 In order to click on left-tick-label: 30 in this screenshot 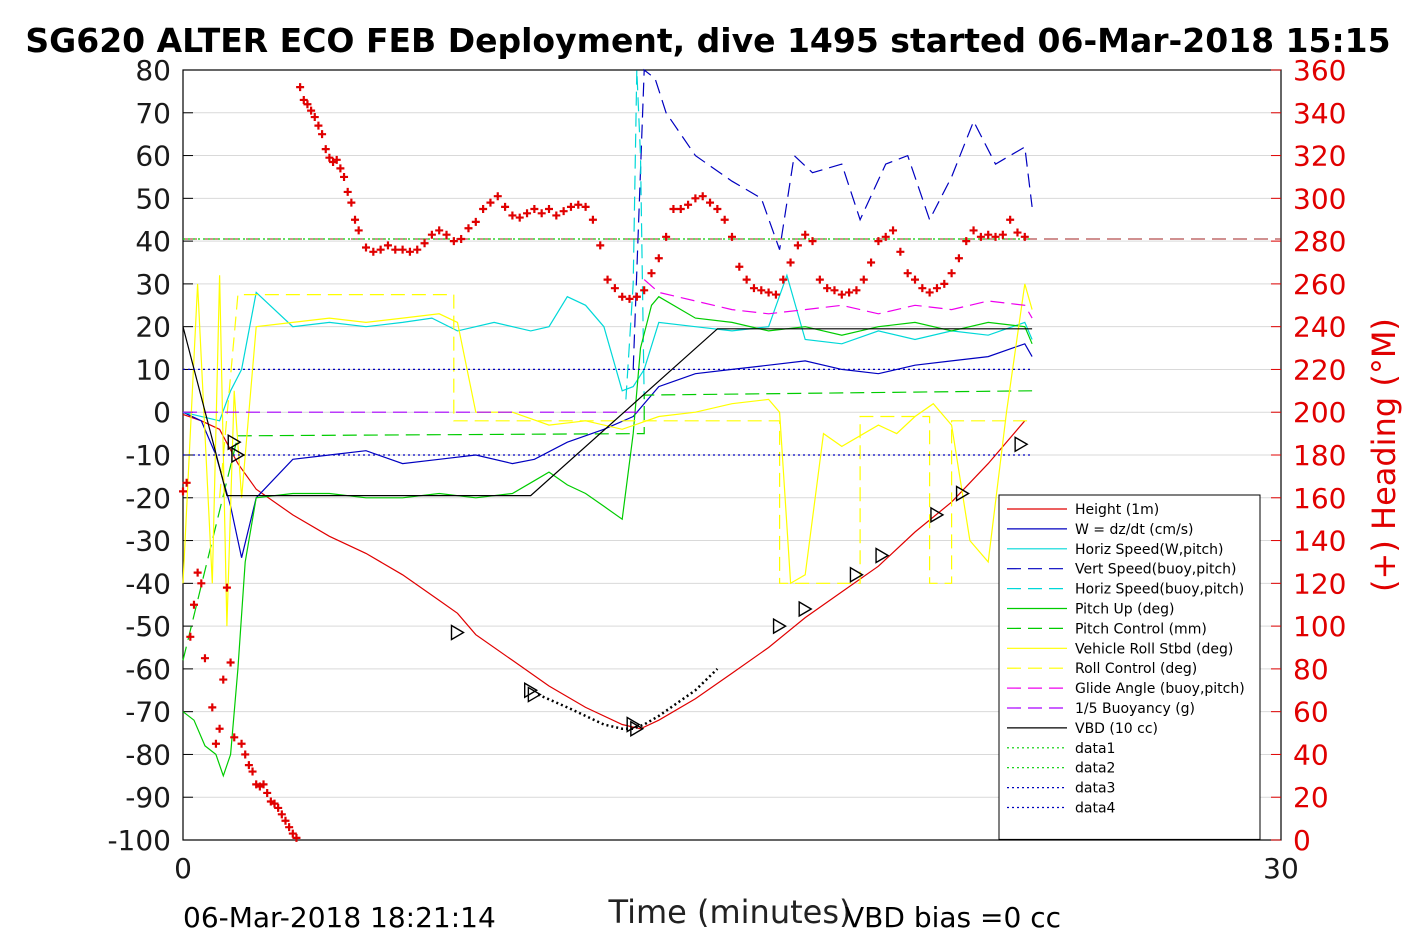, I will do `click(153, 284)`.